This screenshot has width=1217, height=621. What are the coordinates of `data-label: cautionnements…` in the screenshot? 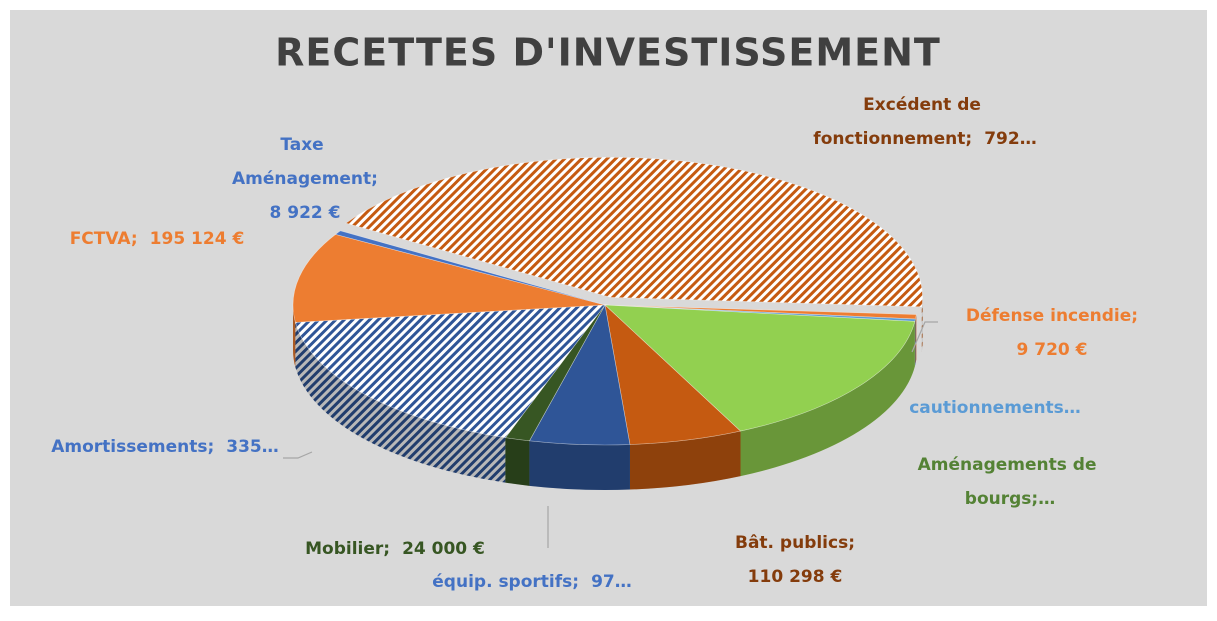 It's located at (995, 408).